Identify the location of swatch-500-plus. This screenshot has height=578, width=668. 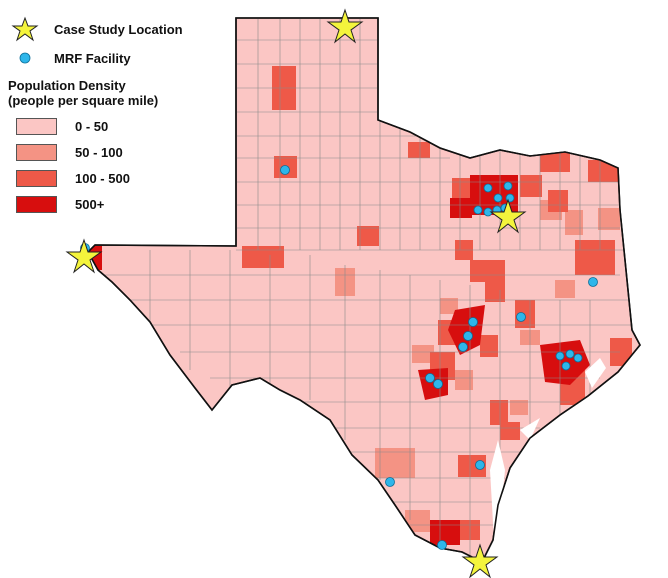
(36, 204).